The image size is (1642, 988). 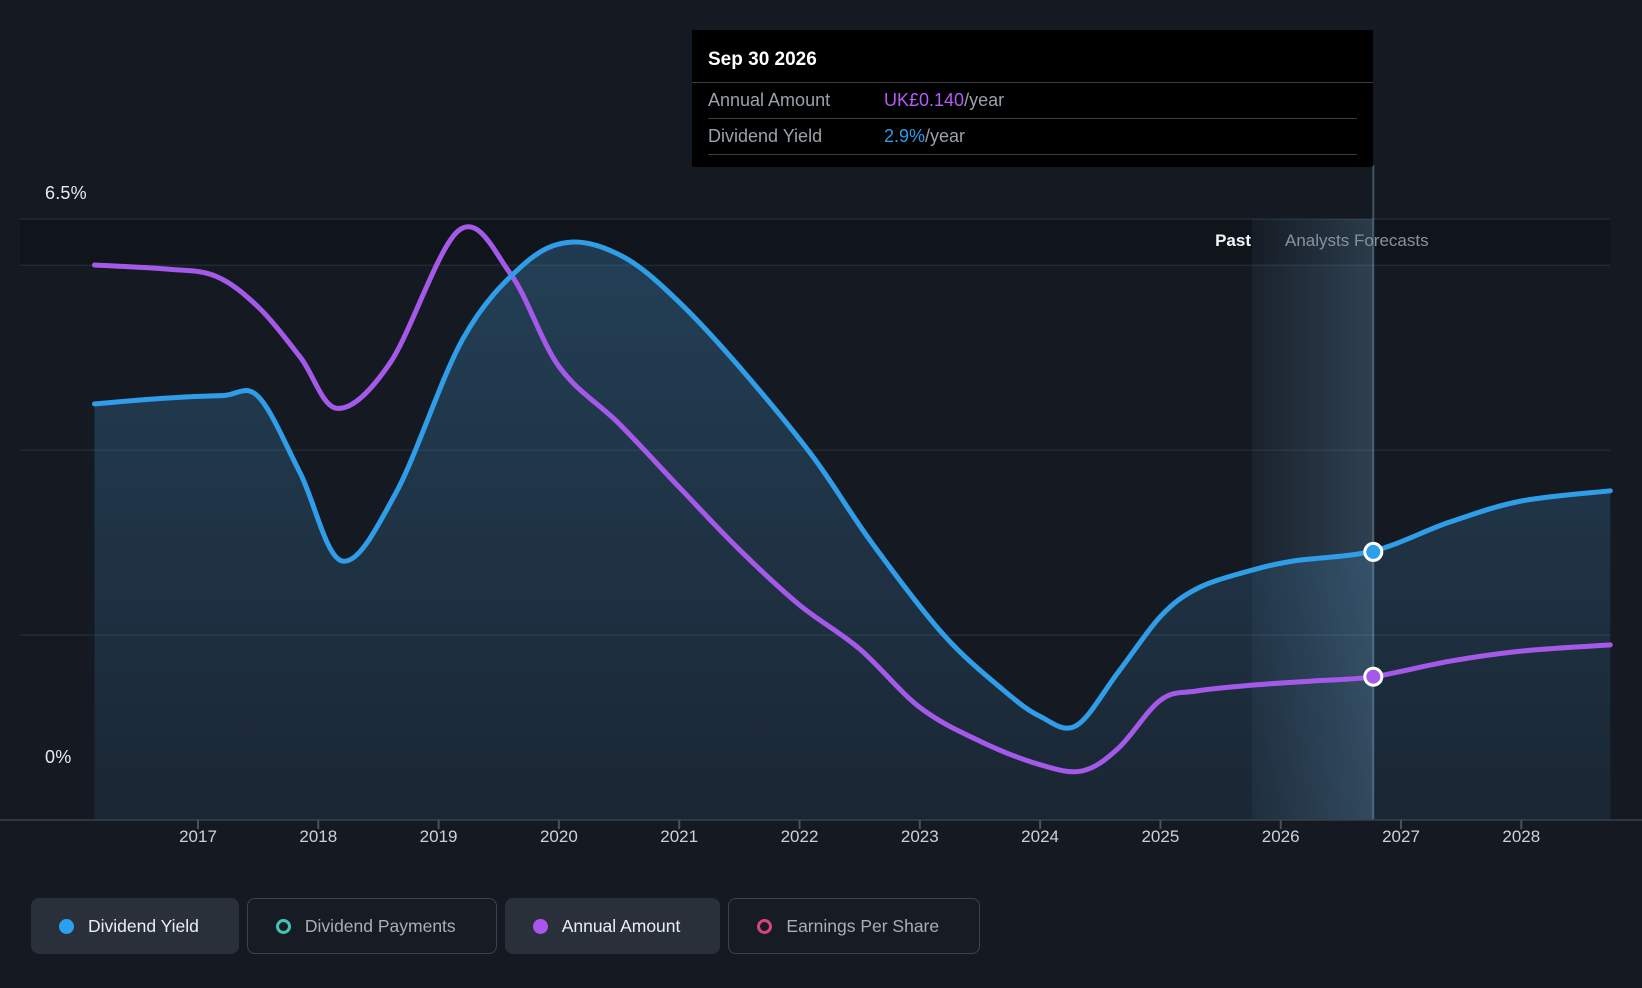 I want to click on tooltip-label: Dividend Yield, so click(x=765, y=136).